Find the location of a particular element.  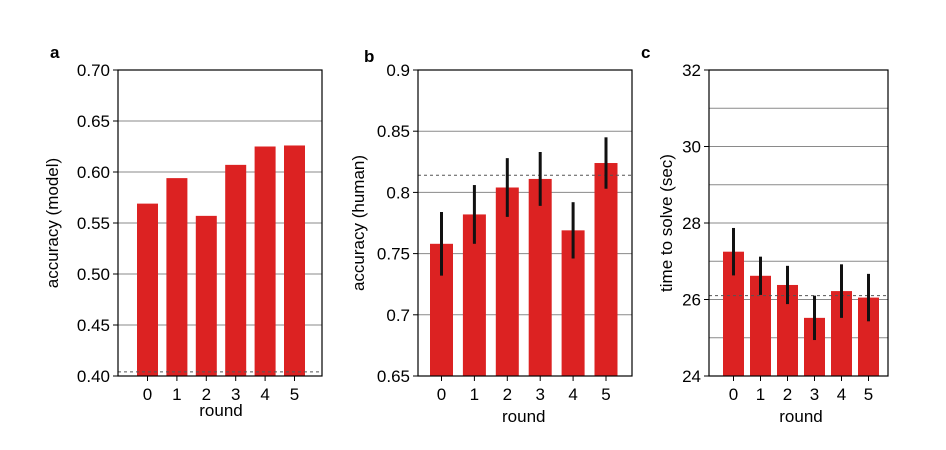

y-tick-label: 0.45 is located at coordinates (93, 325).